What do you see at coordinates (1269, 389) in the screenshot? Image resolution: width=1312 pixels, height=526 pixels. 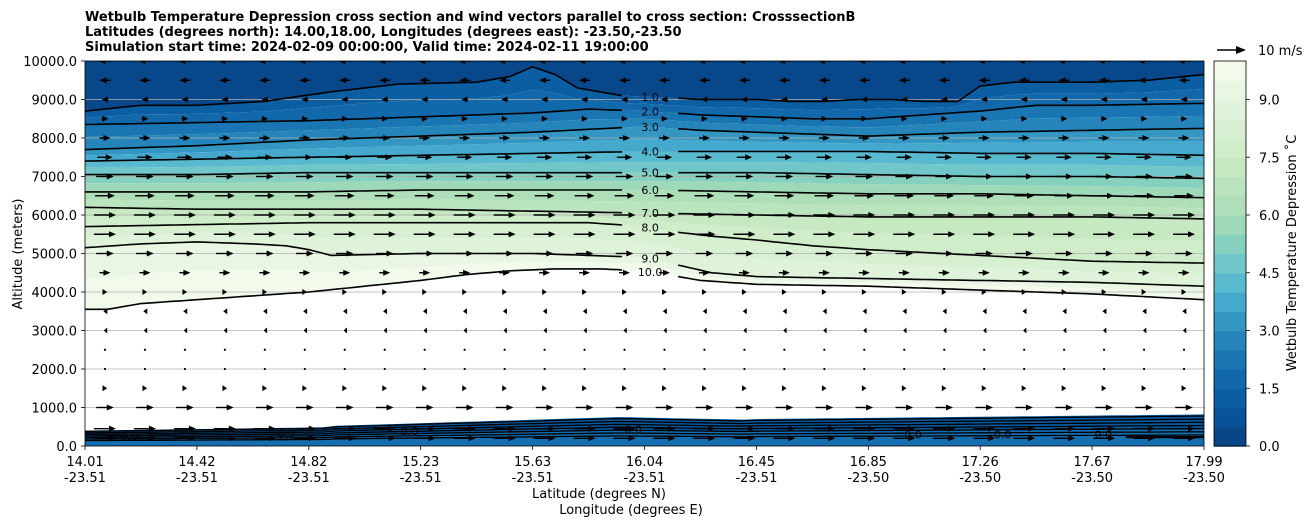 I see `colorbar-tick-label: 1.5` at bounding box center [1269, 389].